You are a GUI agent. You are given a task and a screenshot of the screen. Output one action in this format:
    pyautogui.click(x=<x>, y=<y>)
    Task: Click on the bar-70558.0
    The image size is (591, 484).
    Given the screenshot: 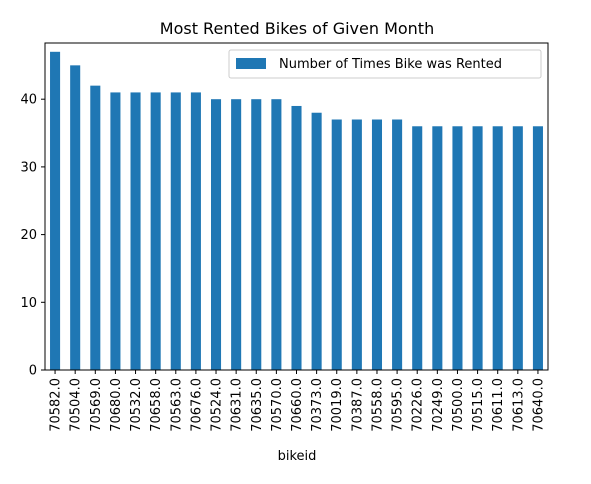 What is the action you would take?
    pyautogui.click(x=377, y=244)
    